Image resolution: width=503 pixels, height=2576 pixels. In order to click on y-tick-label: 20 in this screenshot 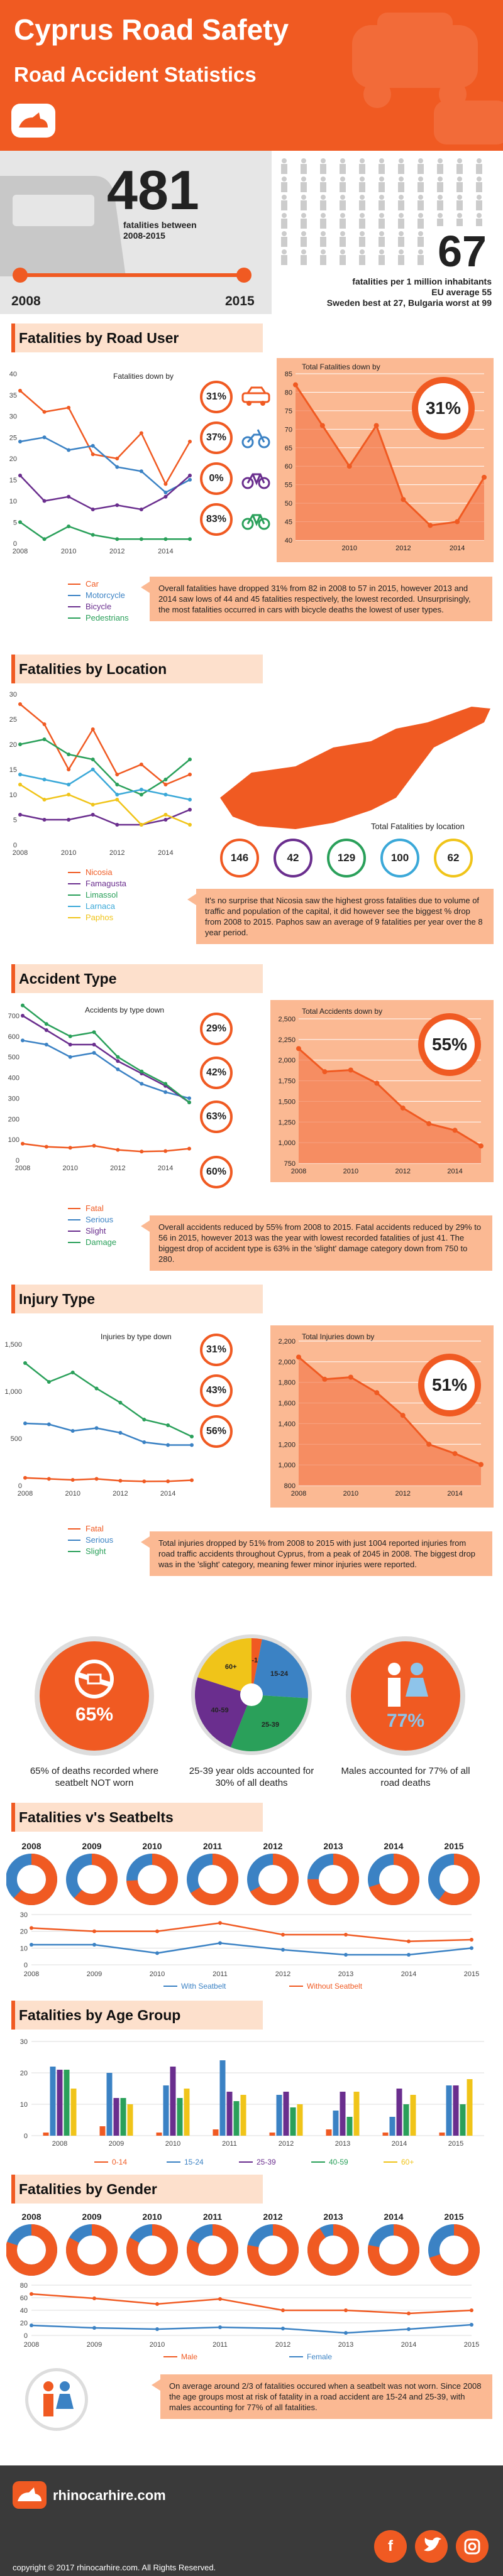, I will do `click(24, 2073)`.